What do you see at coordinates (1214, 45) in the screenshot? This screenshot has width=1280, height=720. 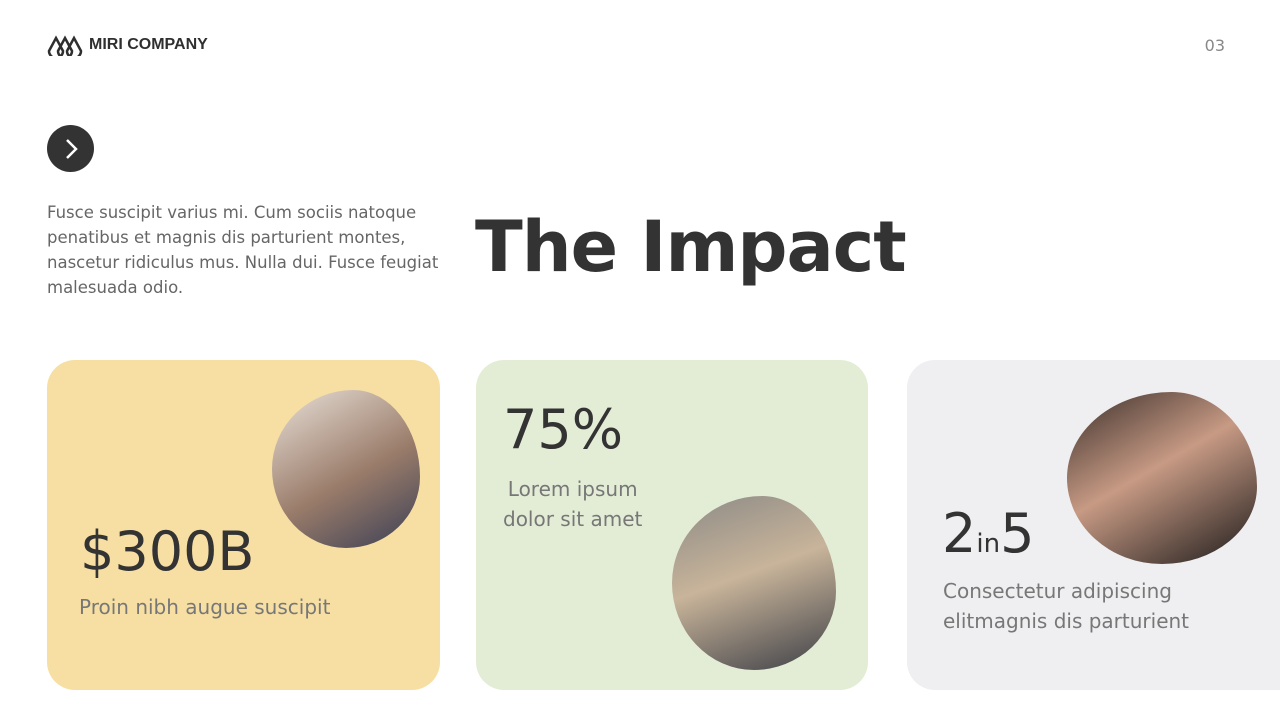 I see `page-number: 03` at bounding box center [1214, 45].